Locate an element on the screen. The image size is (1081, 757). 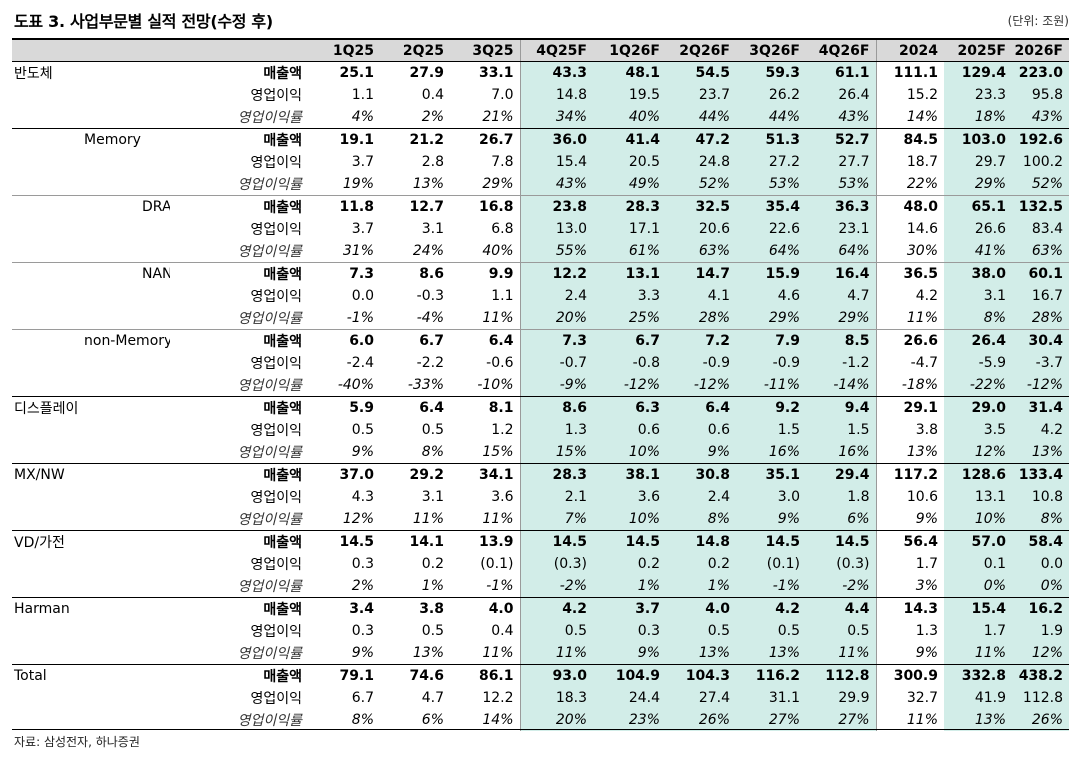
value-cell: 40% is located at coordinates (629, 117).